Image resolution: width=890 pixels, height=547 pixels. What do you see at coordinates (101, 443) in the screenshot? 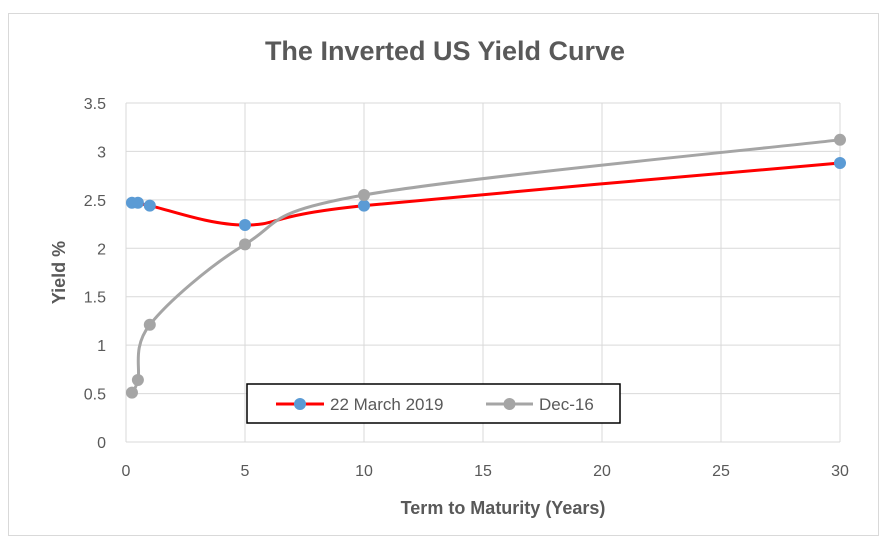
I see `y-tick-label: 0` at bounding box center [101, 443].